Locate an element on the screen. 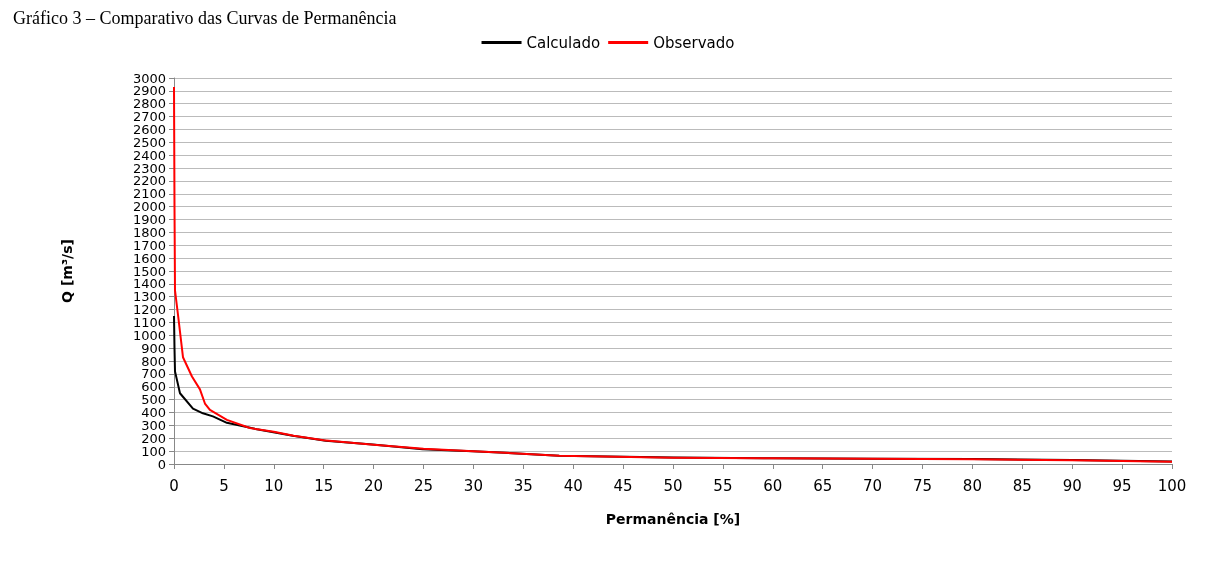 The height and width of the screenshot is (570, 1219). y-tick-label: 1500 is located at coordinates (149, 271).